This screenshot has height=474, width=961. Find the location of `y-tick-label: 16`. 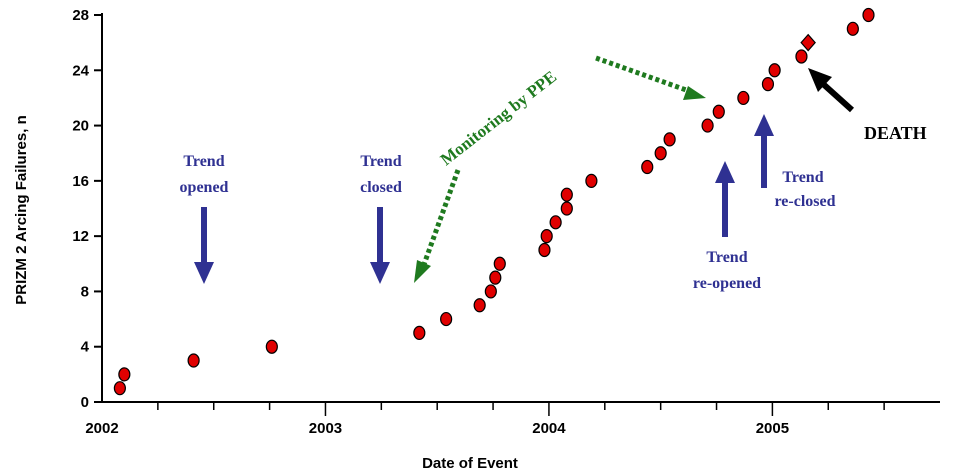

y-tick-label: 16 is located at coordinates (80, 181).